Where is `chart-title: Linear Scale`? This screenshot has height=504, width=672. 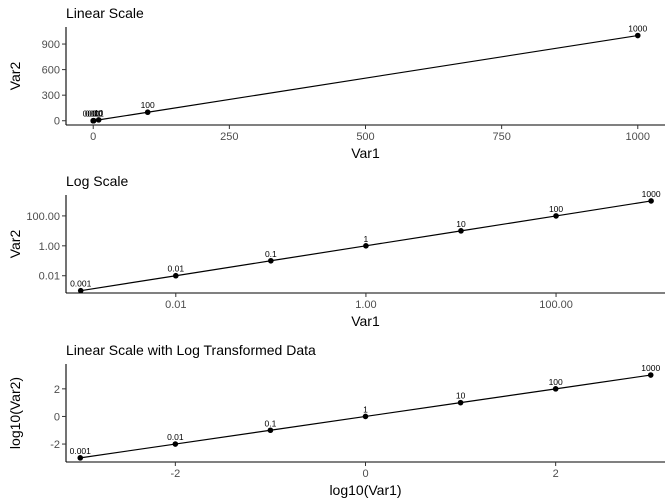 chart-title: Linear Scale is located at coordinates (105, 13).